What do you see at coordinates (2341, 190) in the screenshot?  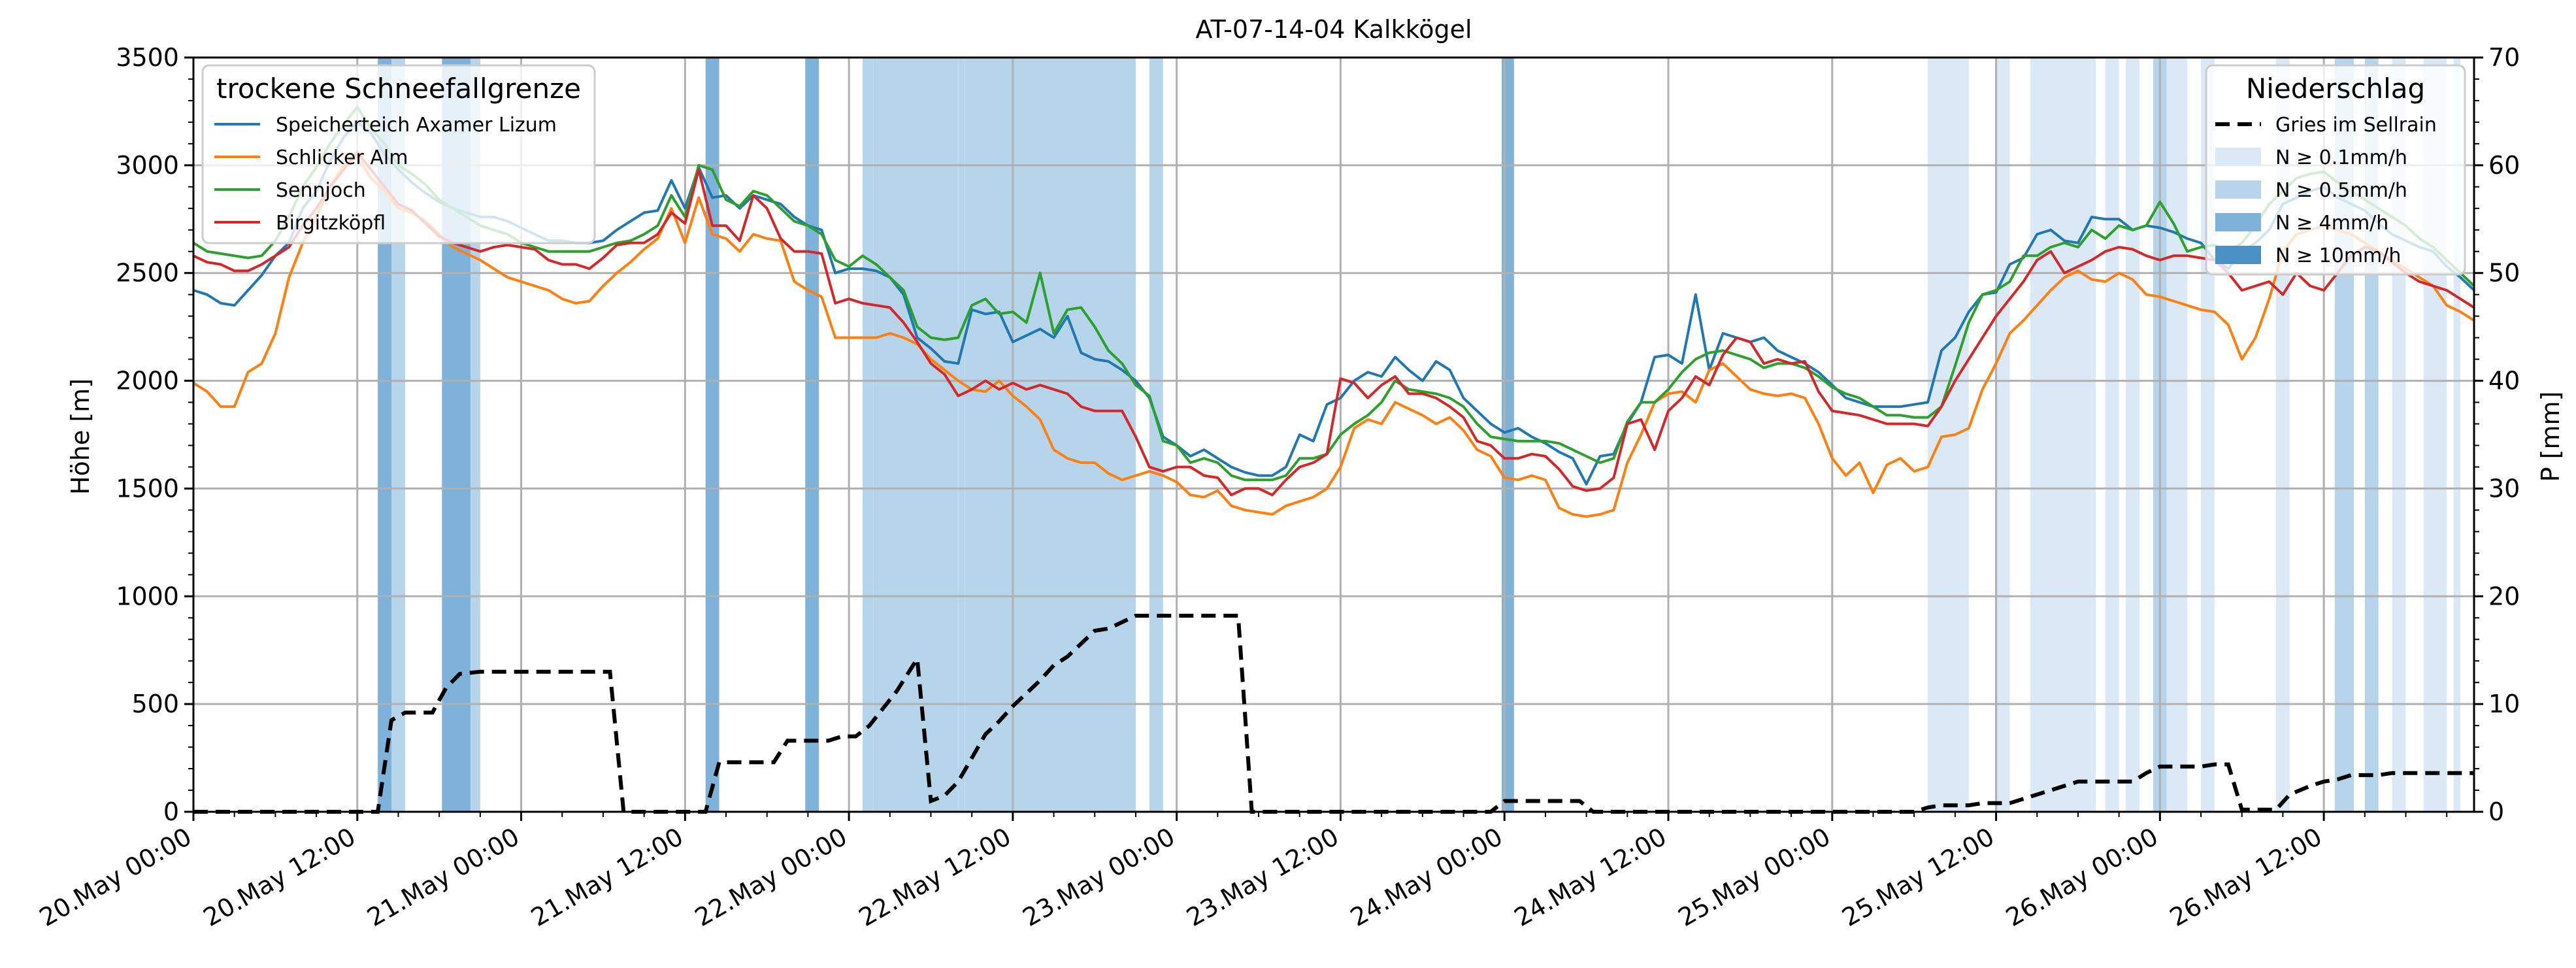 I see `legend-label: N ≥ 0.5mm/h` at bounding box center [2341, 190].